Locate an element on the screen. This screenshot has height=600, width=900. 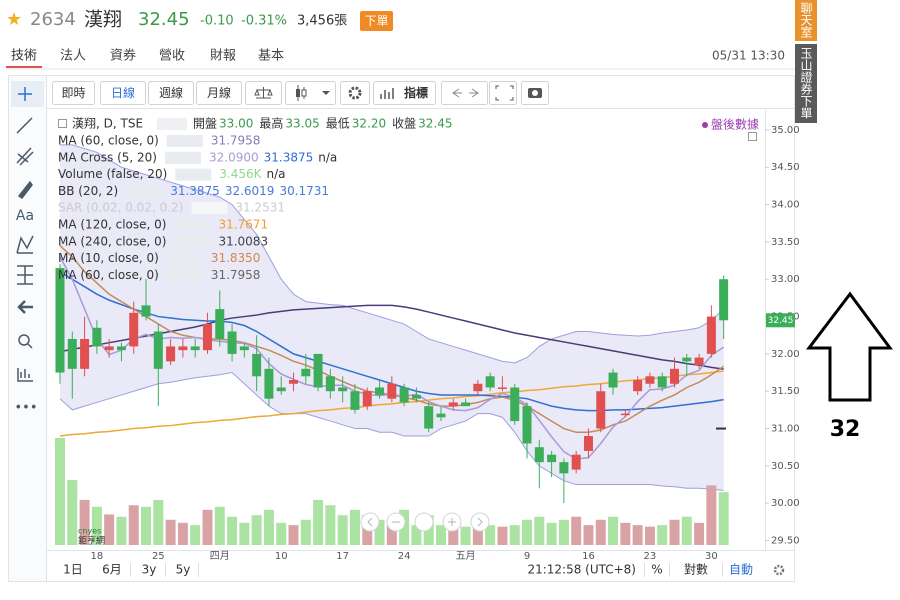
undo-redo-button is located at coordinates (464, 93).